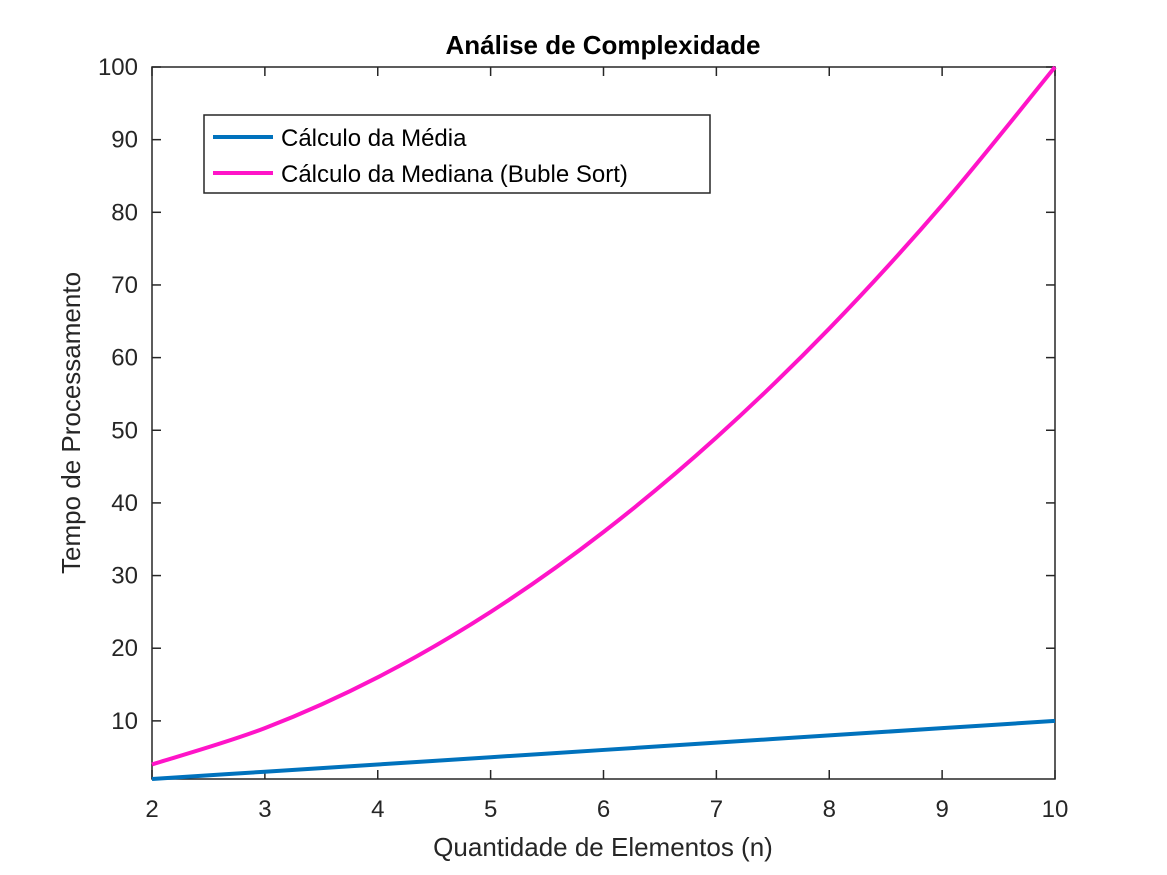  I want to click on x-tick-label: 9, so click(941, 809).